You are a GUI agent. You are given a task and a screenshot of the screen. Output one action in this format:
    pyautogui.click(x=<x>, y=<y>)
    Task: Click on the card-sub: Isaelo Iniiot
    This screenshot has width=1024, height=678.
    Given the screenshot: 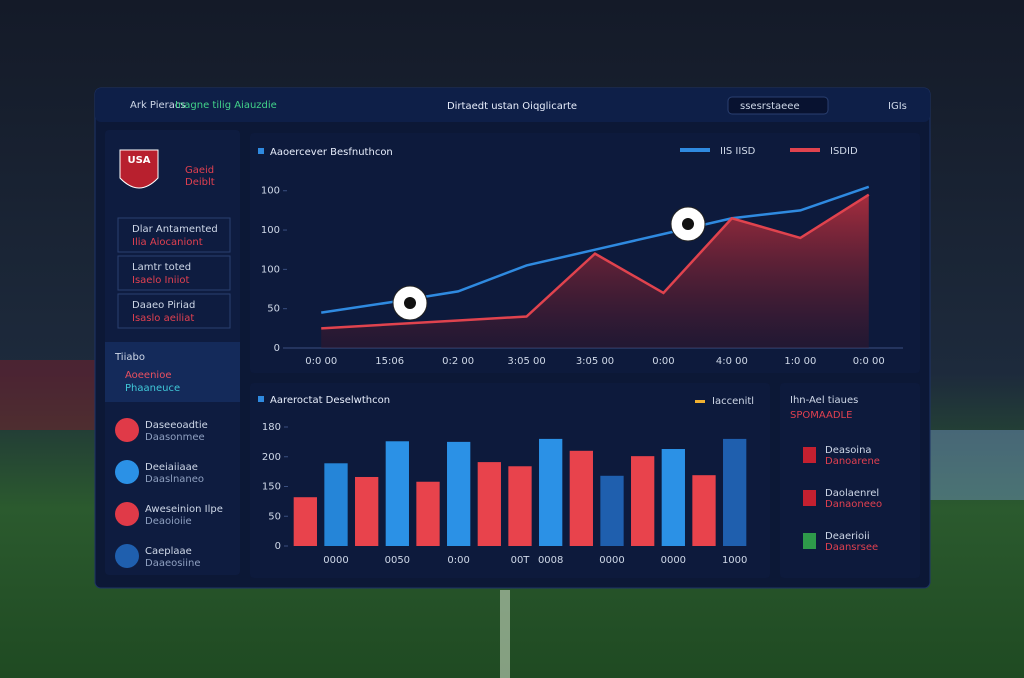 What is the action you would take?
    pyautogui.click(x=160, y=280)
    